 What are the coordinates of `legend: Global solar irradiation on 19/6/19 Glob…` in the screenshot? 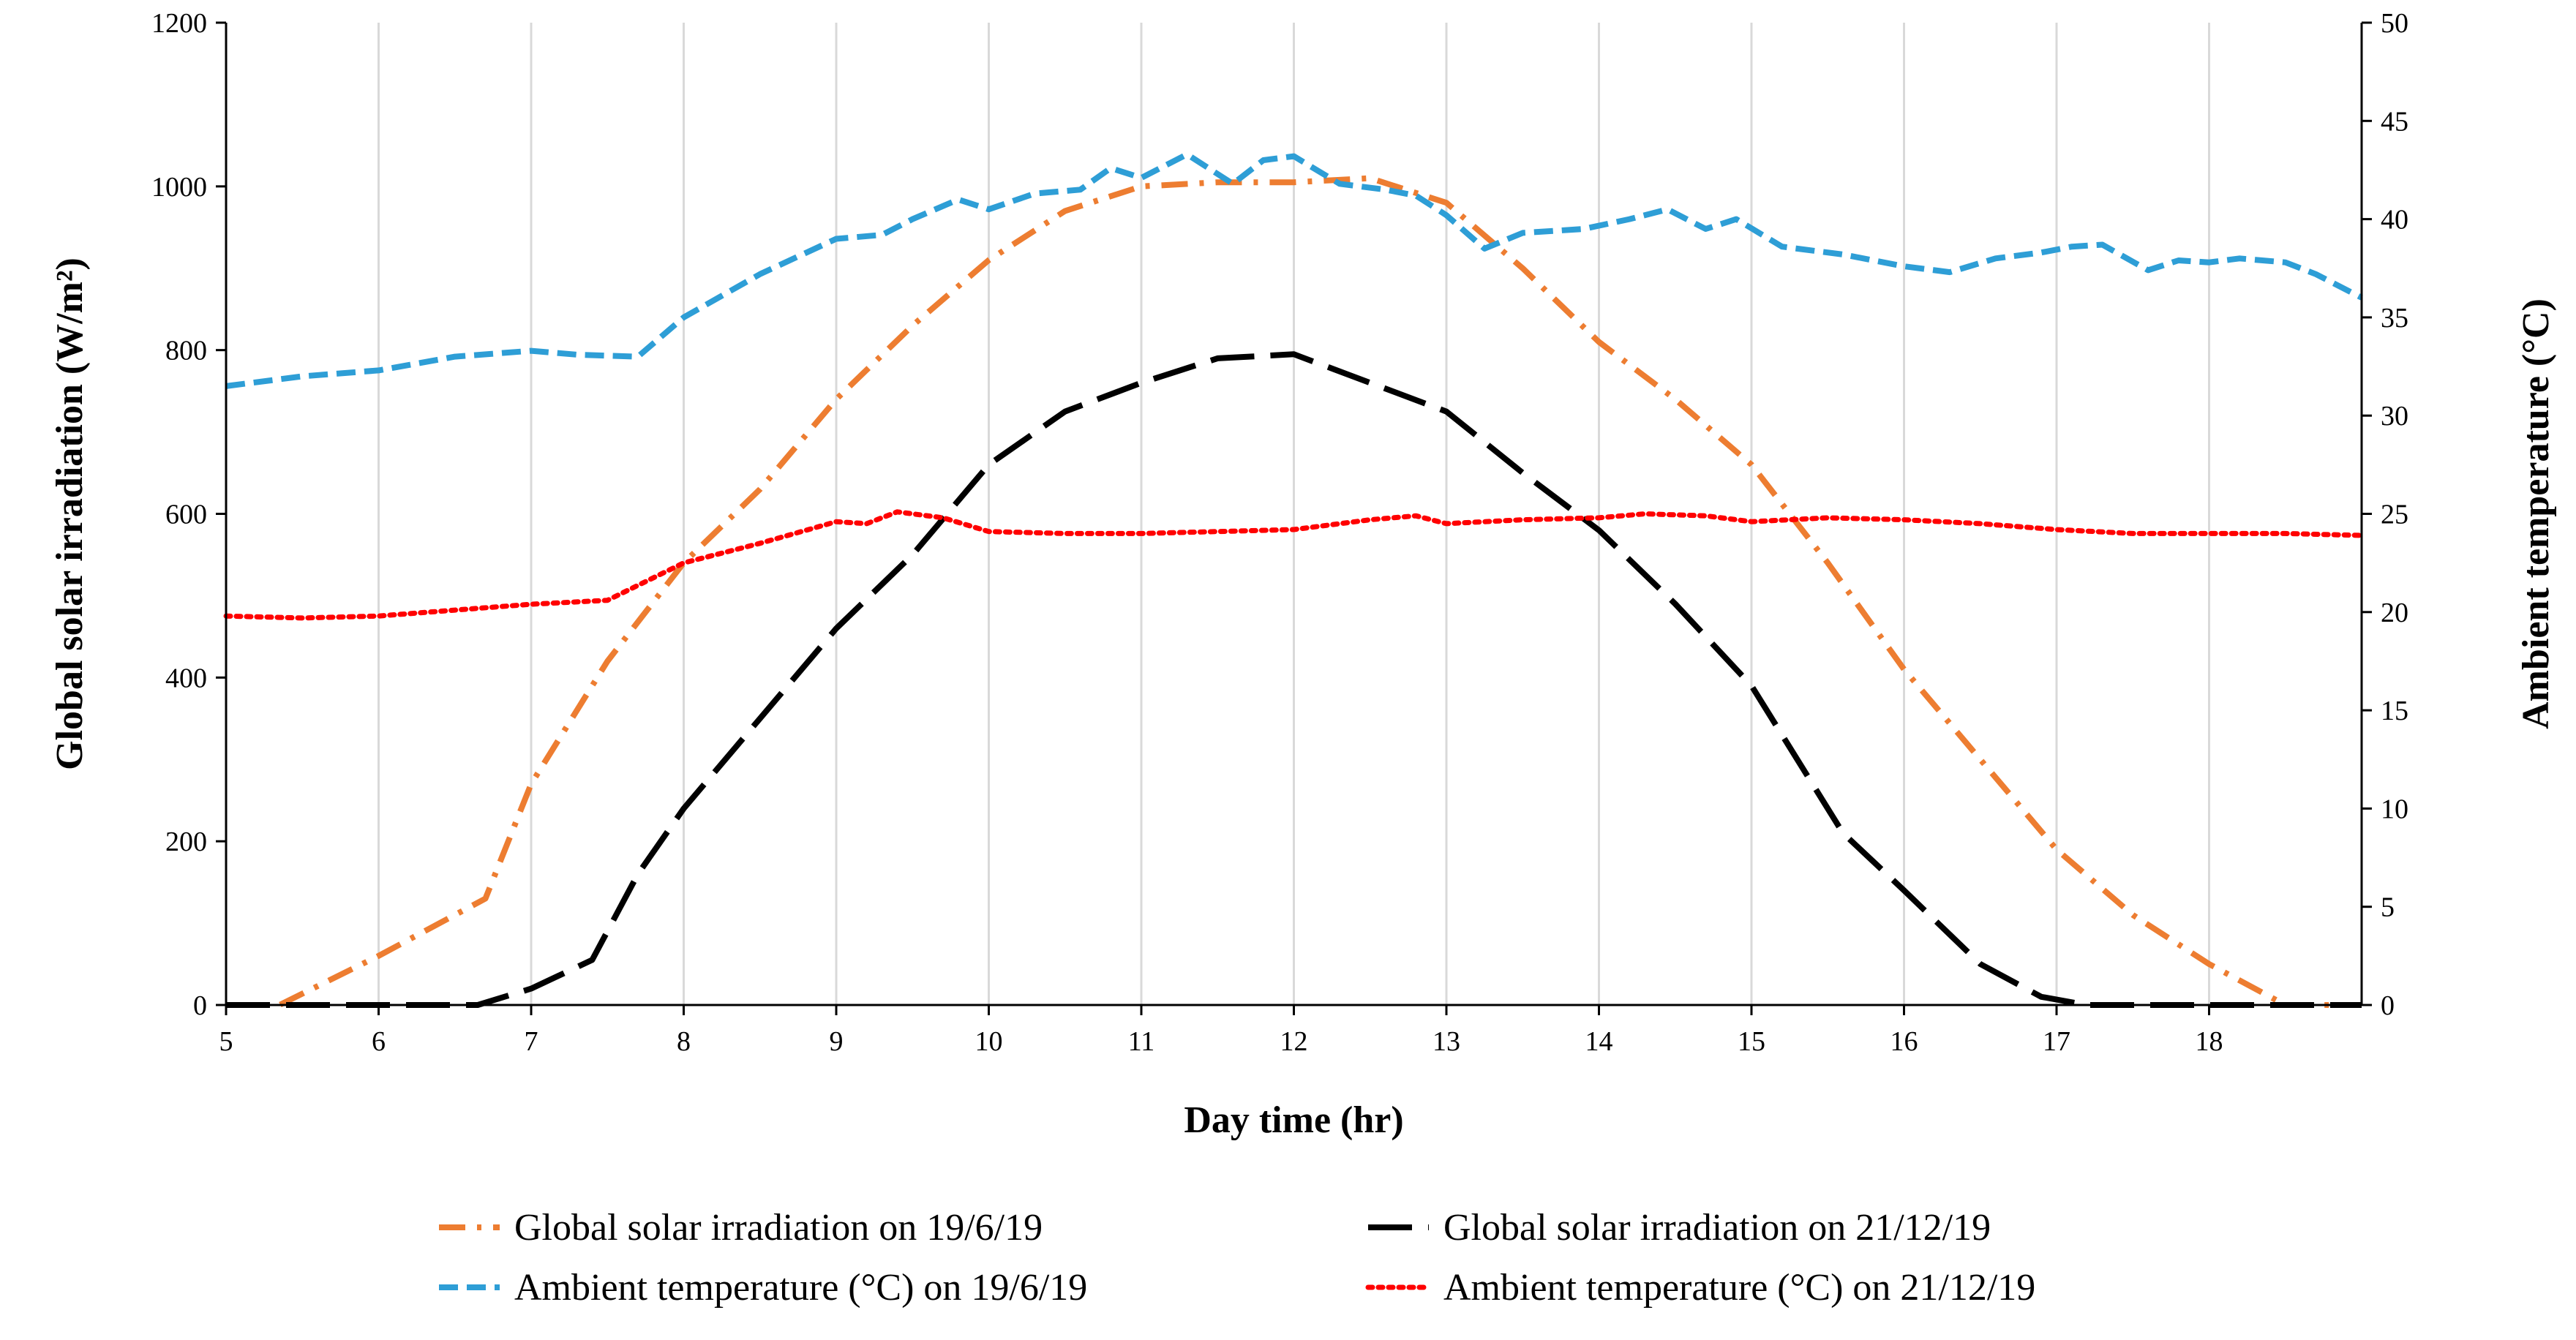 It's located at (1237, 1258).